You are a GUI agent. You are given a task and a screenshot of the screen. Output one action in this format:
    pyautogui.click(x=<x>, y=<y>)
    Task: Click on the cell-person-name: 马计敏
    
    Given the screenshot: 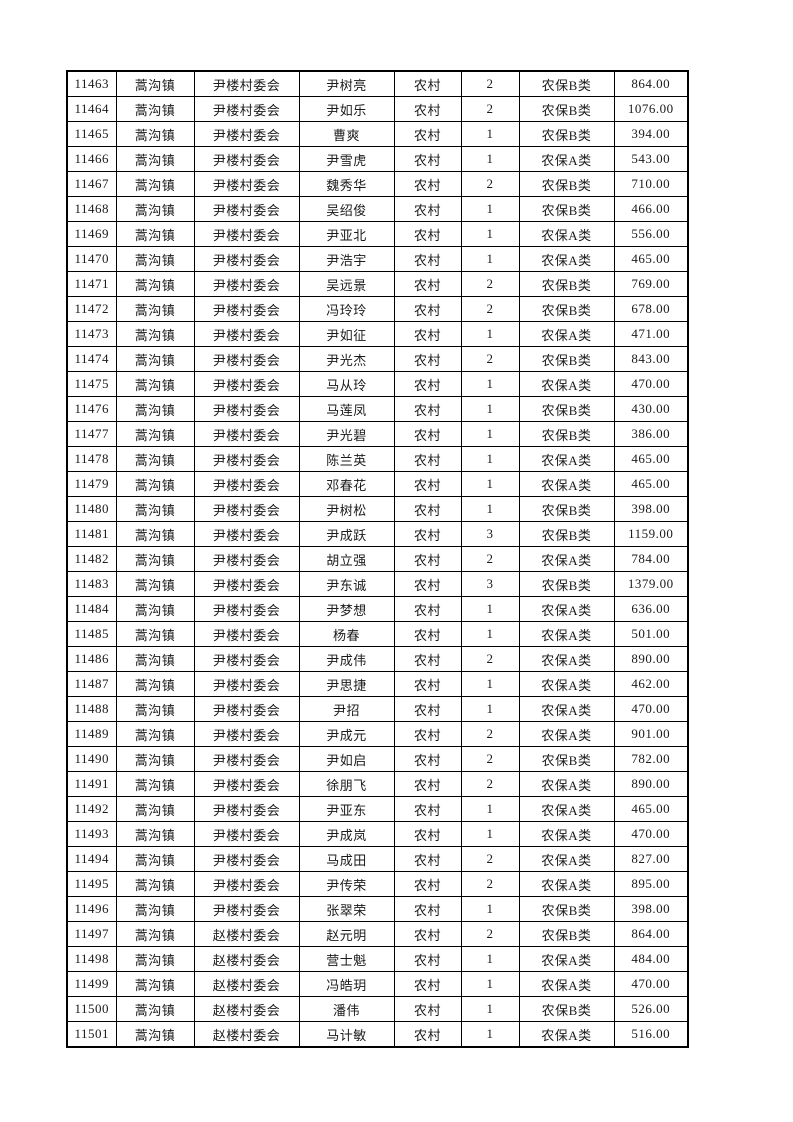 What is the action you would take?
    pyautogui.click(x=346, y=1034)
    